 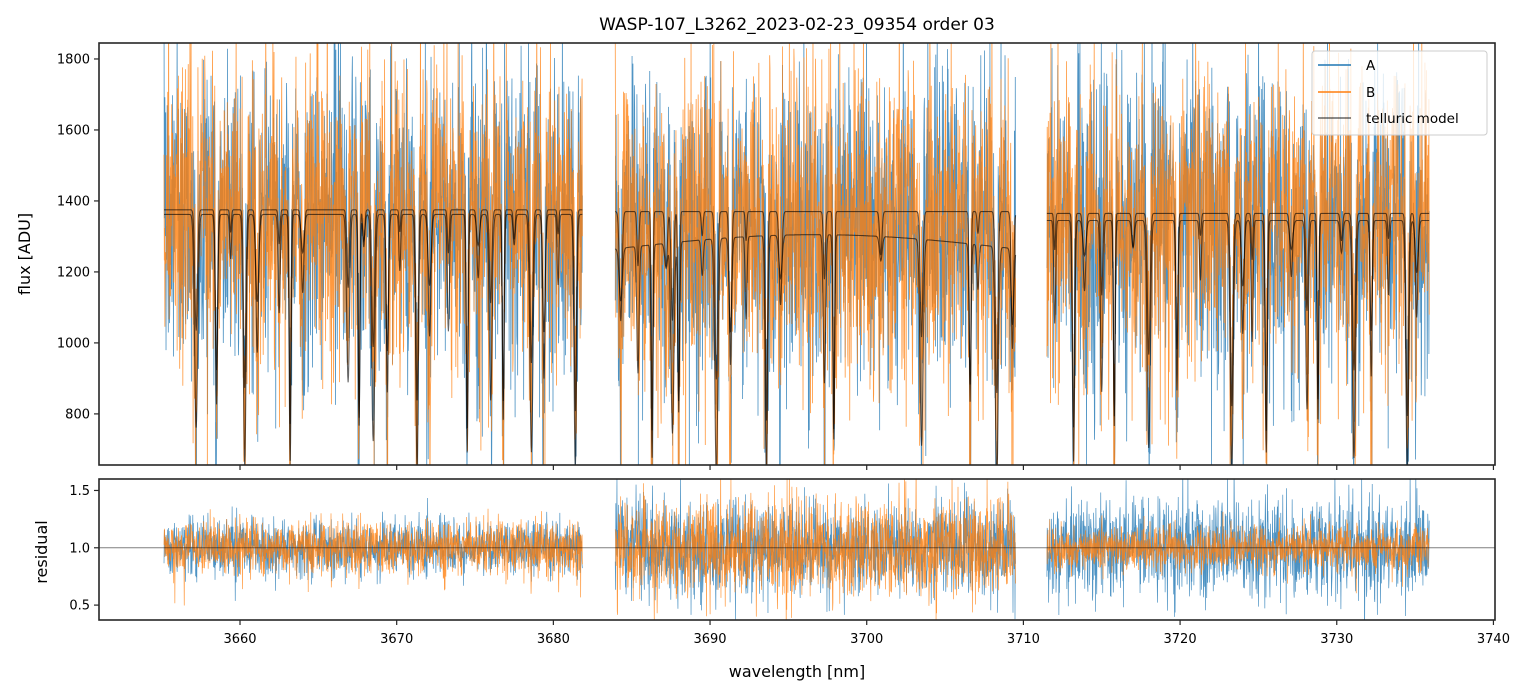 What do you see at coordinates (867, 467) in the screenshot?
I see `flux-x-ticks` at bounding box center [867, 467].